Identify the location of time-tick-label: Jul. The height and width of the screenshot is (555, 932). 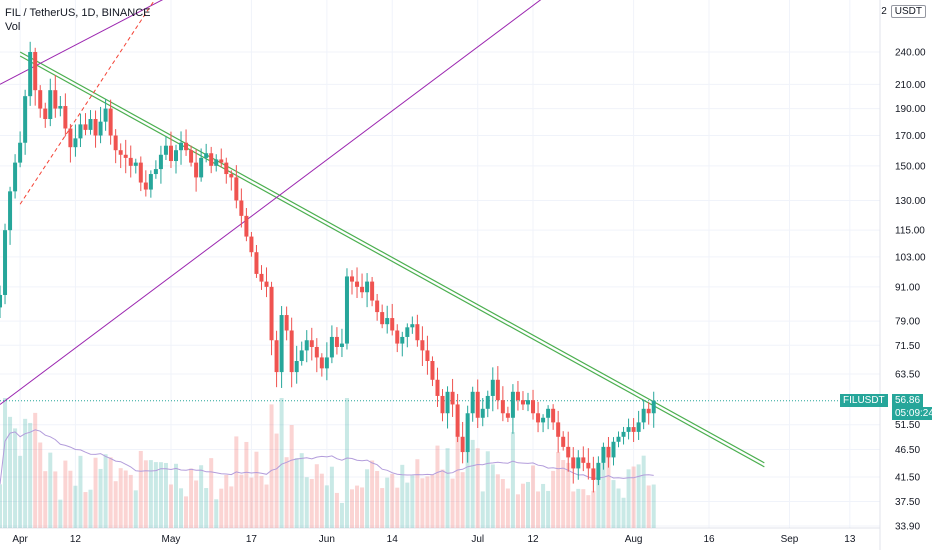
(477, 539).